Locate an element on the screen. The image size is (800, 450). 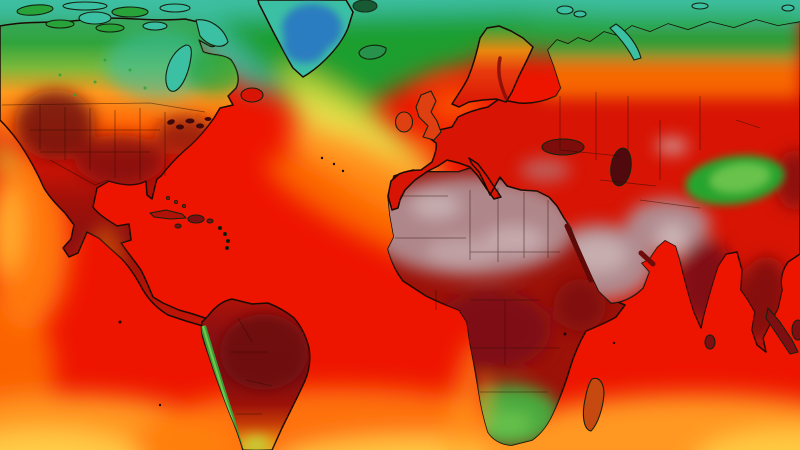
siberia-orange-transition is located at coordinates (670, 78).